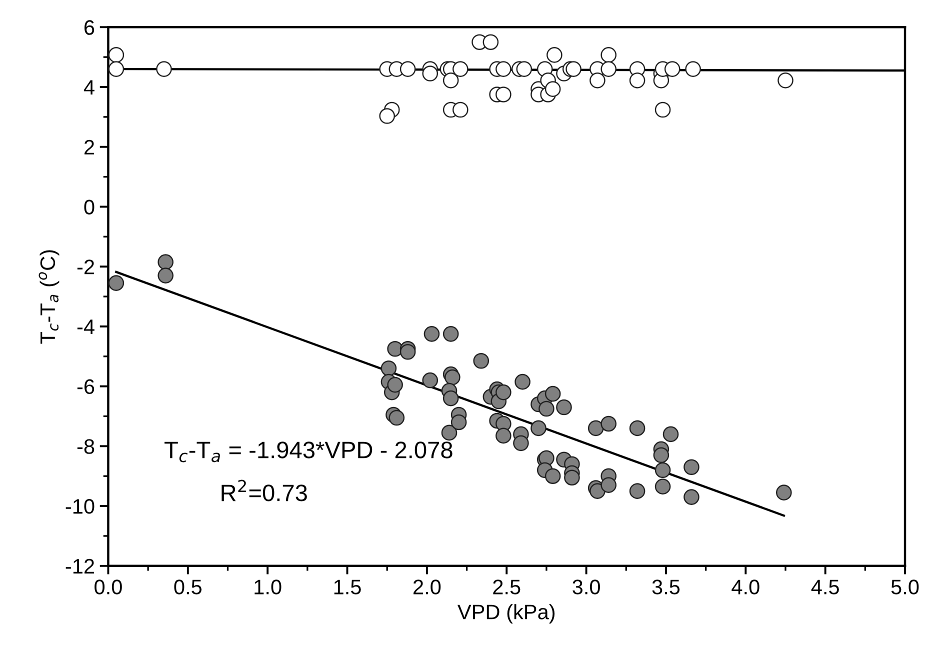 This screenshot has height=646, width=933. Describe the element at coordinates (666, 587) in the screenshot. I see `x-tick-label: 3.5` at that location.